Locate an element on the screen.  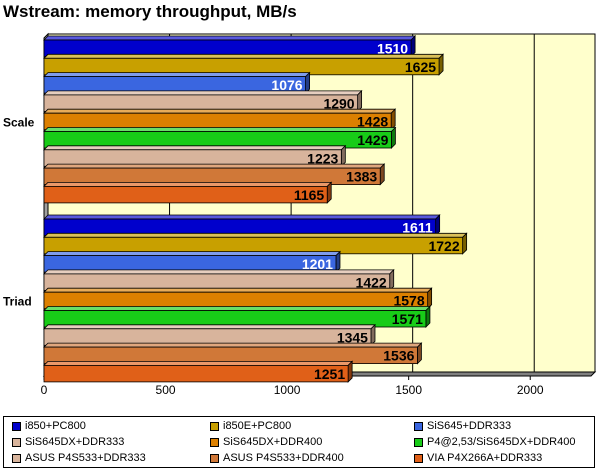
bar: 1536 is located at coordinates (233, 353).